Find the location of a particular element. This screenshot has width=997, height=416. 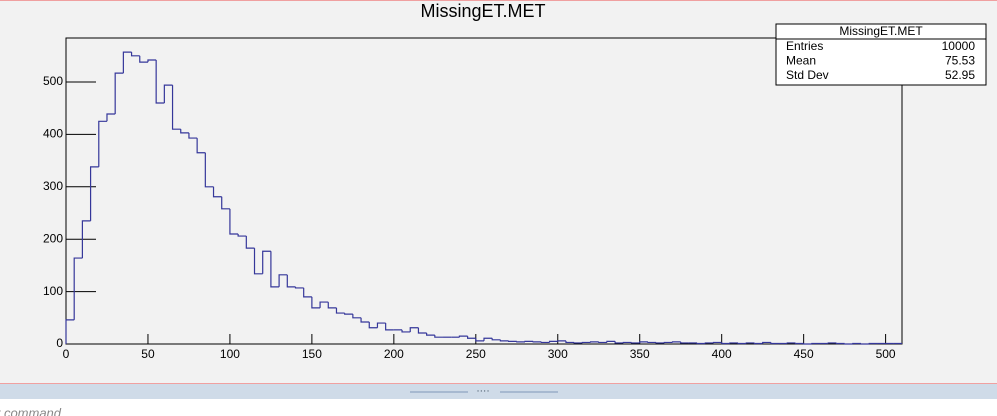

stats-value: 52.95 is located at coordinates (960, 75).